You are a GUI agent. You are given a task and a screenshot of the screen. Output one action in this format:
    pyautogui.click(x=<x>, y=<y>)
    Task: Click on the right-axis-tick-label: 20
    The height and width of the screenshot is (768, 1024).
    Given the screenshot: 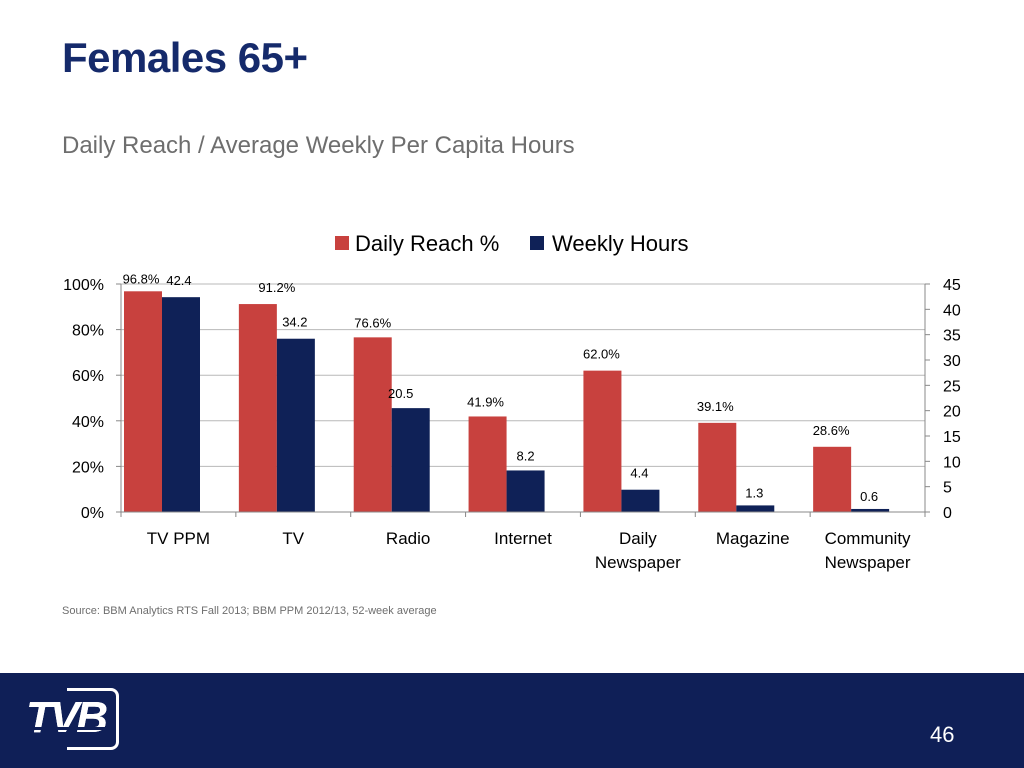 What is the action you would take?
    pyautogui.click(x=952, y=412)
    